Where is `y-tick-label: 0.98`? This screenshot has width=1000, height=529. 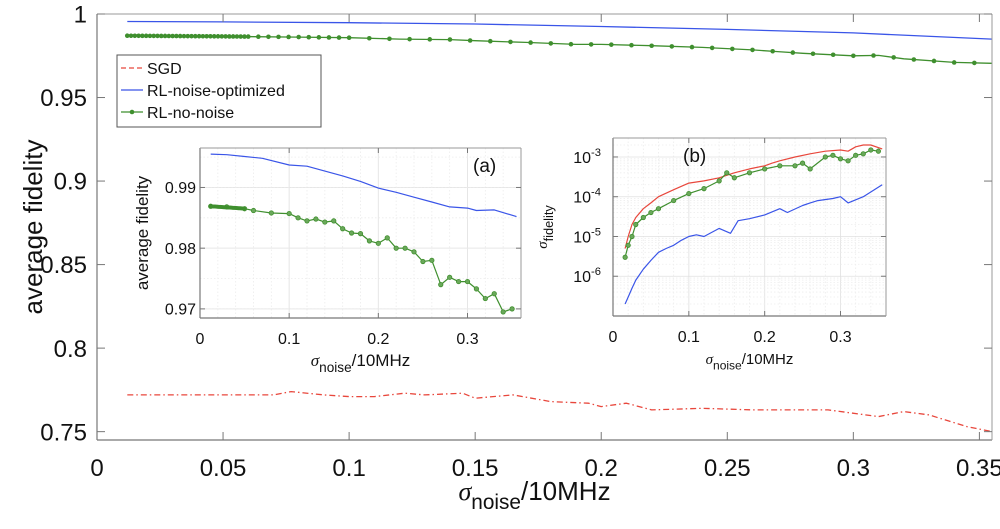 y-tick-label: 0.98 is located at coordinates (180, 249).